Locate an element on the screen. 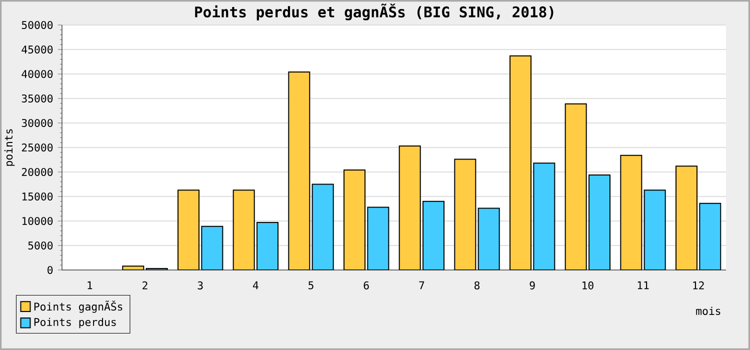 The width and height of the screenshot is (750, 350). y-axis-title: points is located at coordinates (9, 147).